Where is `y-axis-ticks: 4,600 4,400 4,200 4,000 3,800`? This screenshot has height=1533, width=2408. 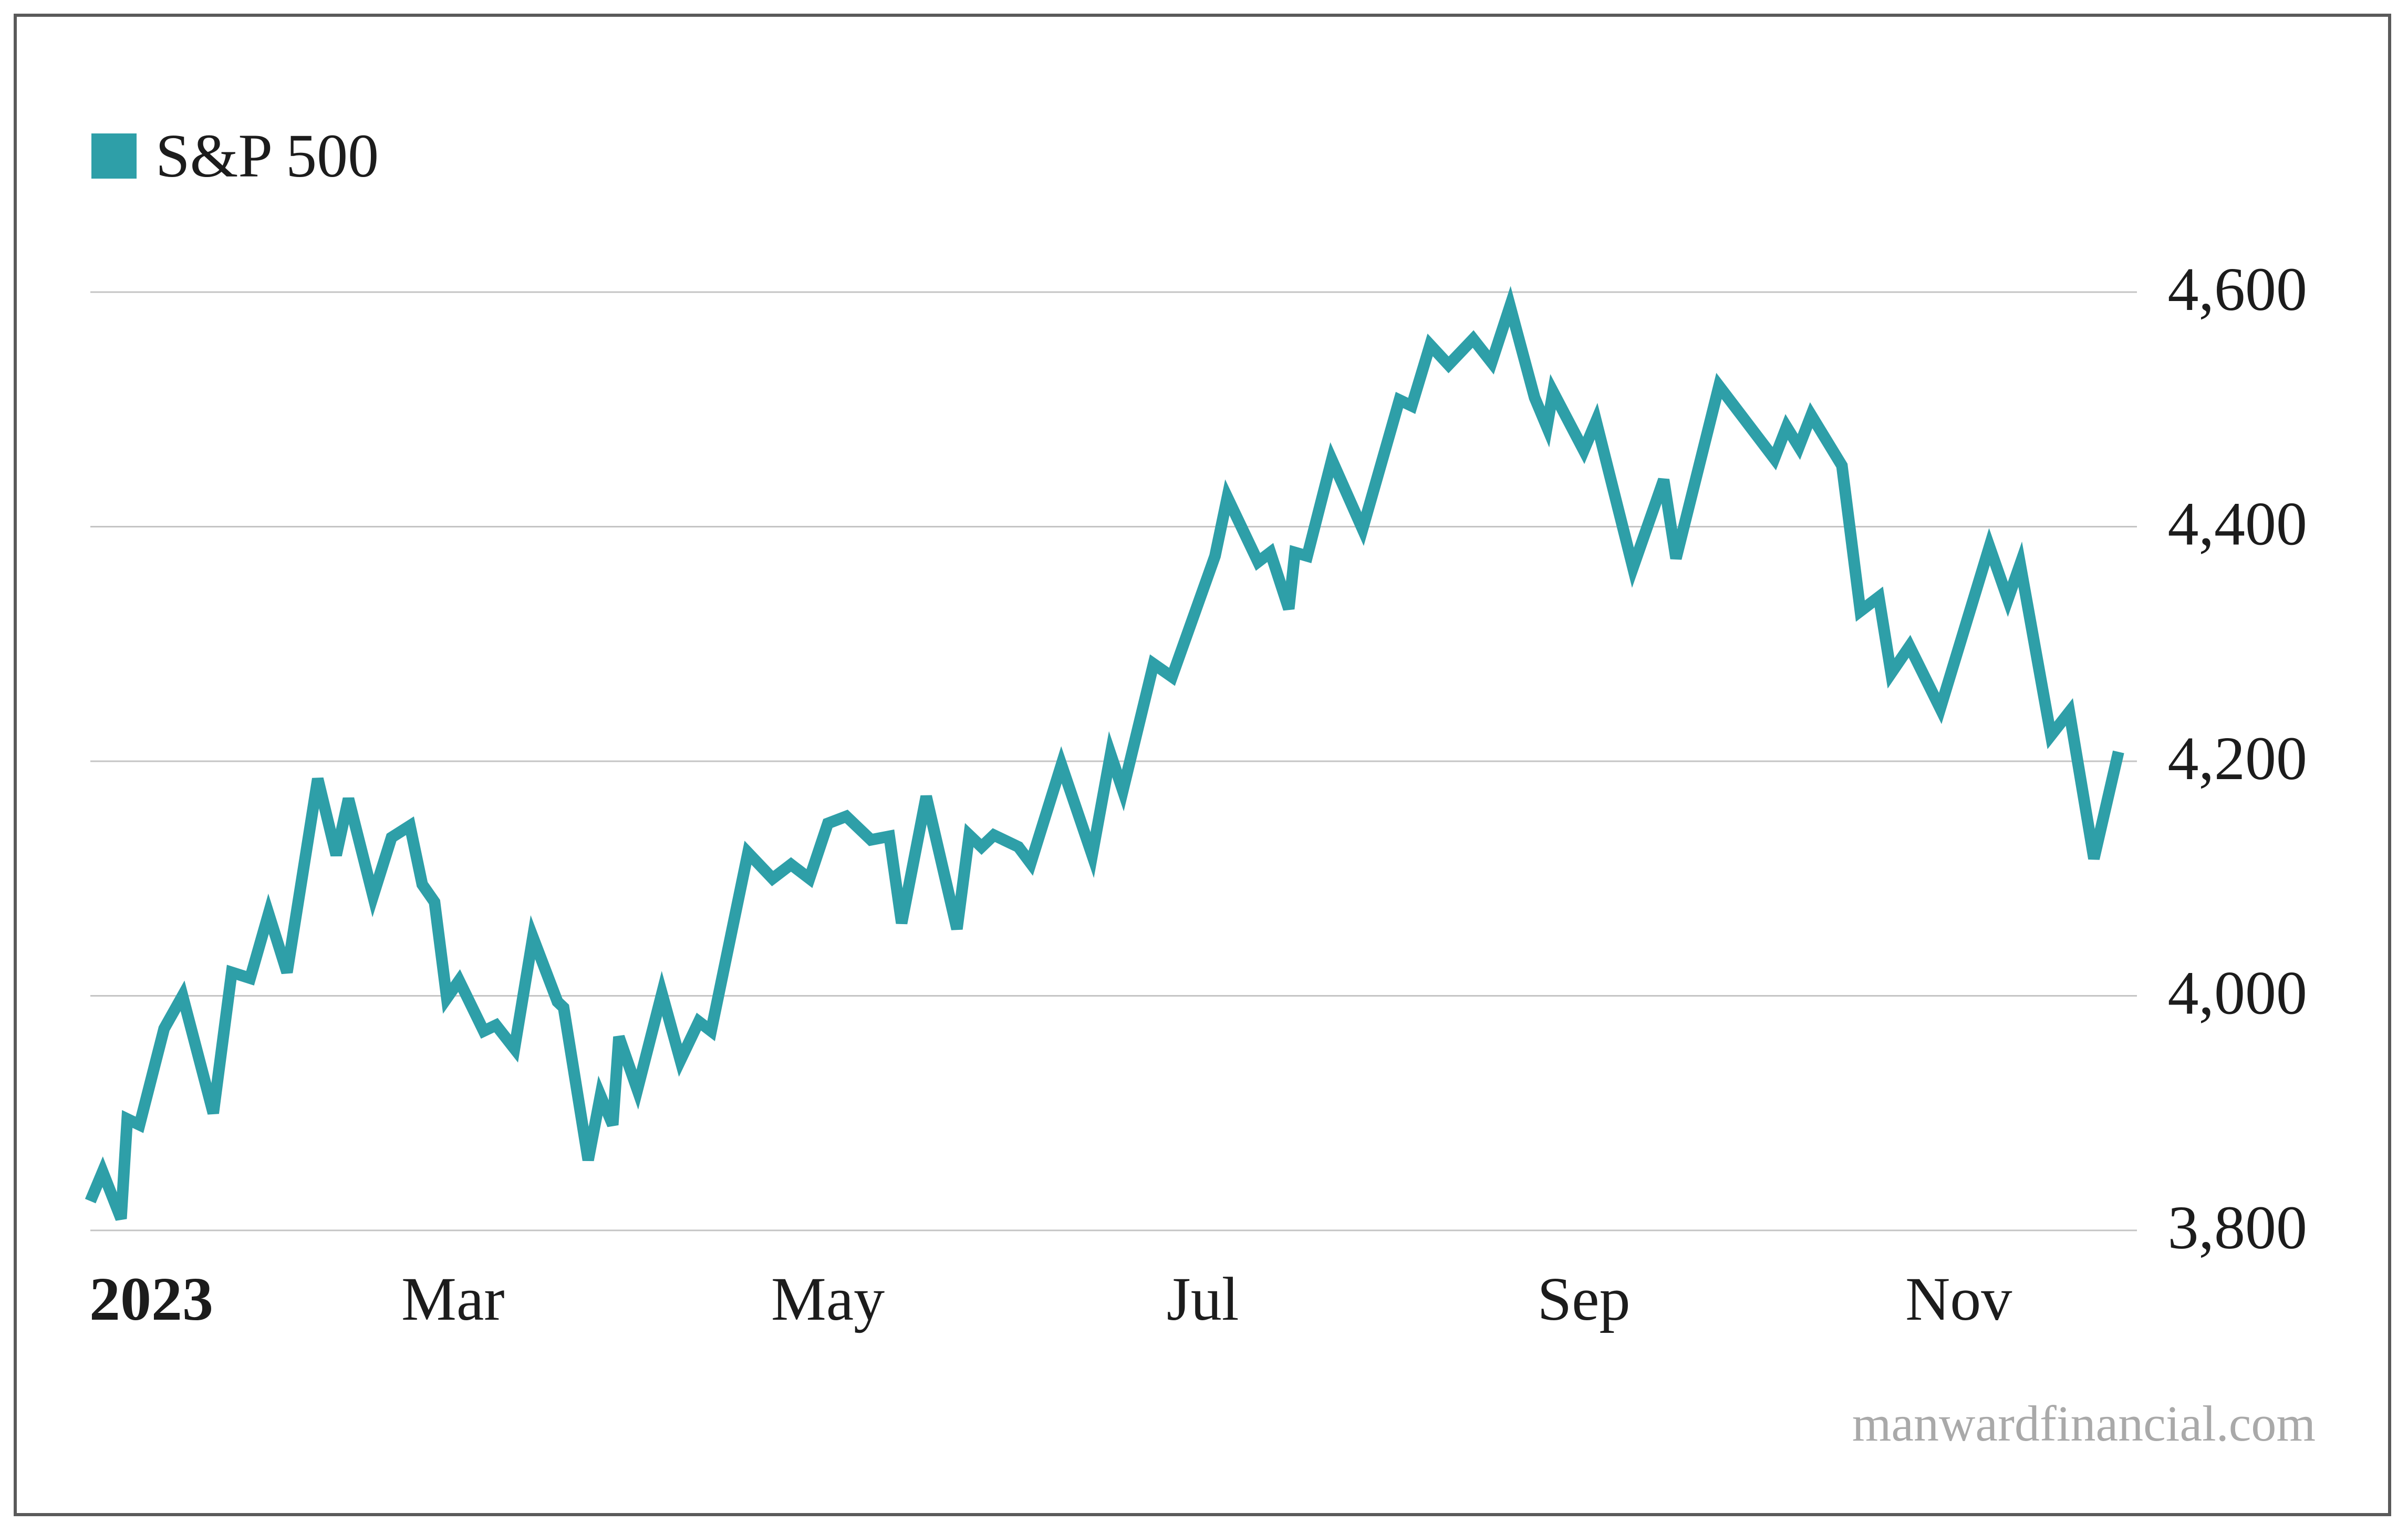 y-axis-ticks: 4,600 4,400 4,200 4,000 3,800 is located at coordinates (2238, 758).